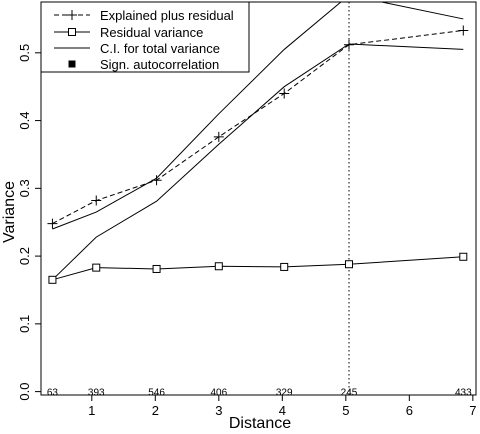  What do you see at coordinates (24, 256) in the screenshot?
I see `y-tick-label: 0.2` at bounding box center [24, 256].